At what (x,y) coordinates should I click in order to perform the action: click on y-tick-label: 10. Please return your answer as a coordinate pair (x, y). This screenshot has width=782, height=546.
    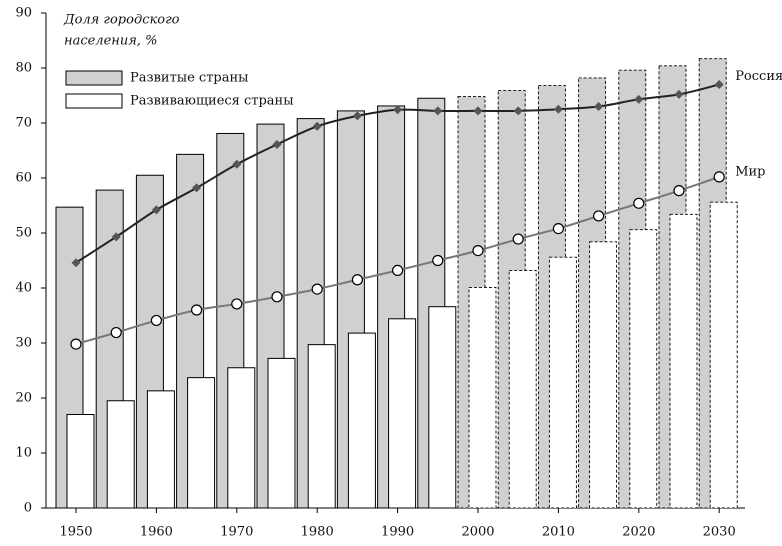
    Looking at the image, I should click on (23, 453).